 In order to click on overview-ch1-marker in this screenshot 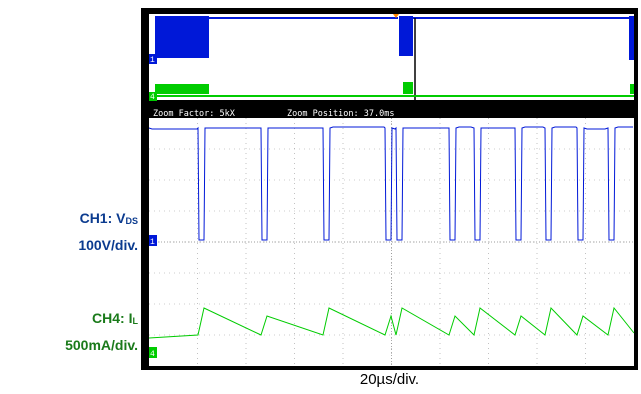, I will do `click(153, 59)`.